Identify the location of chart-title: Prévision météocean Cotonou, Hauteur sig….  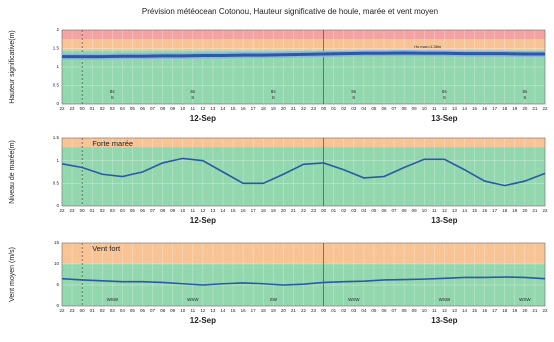
(290, 11).